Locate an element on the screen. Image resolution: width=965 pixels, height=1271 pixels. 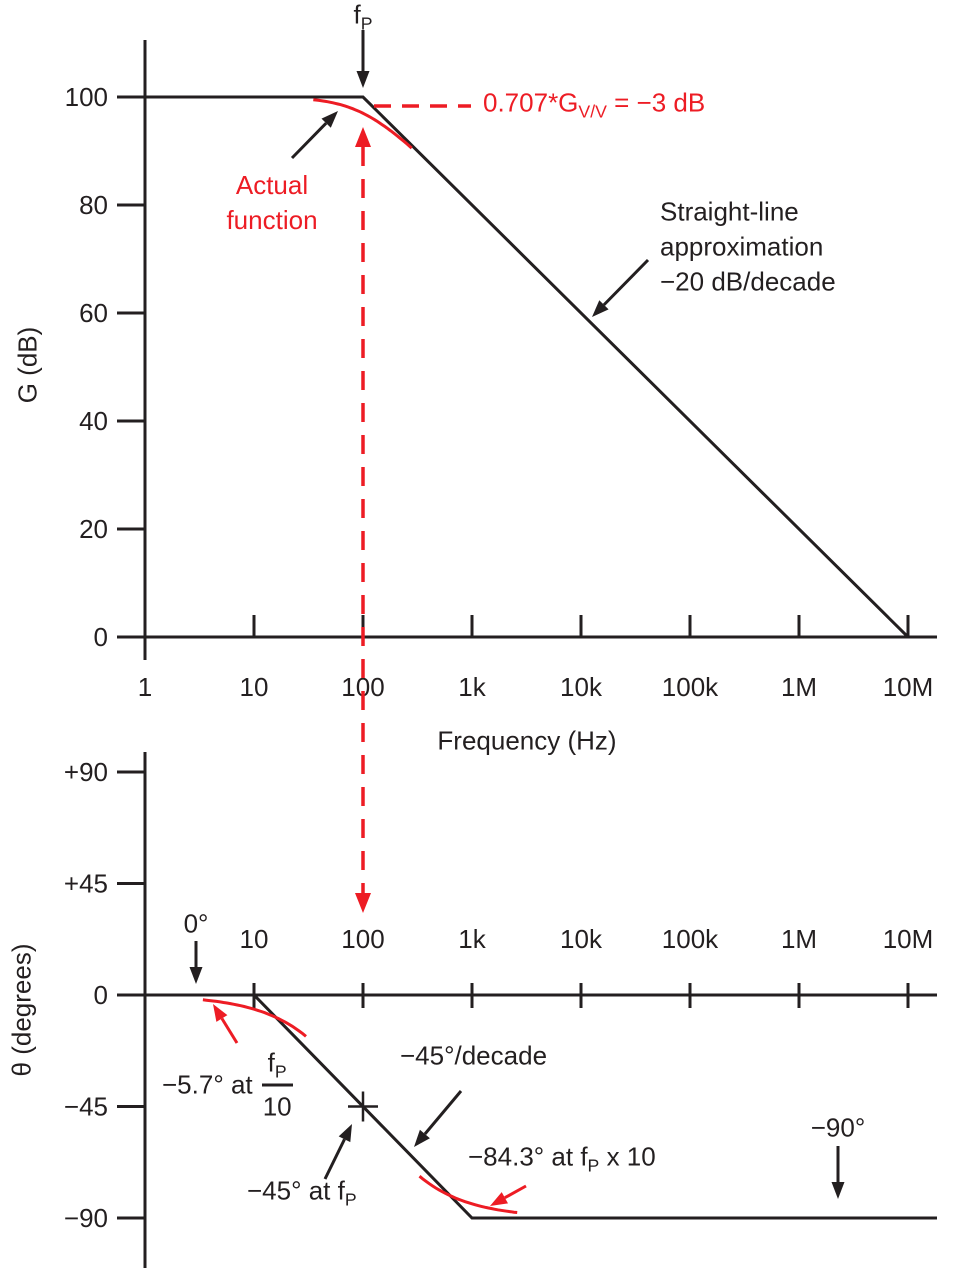
phase-x-tick-label-10: 10 is located at coordinates (254, 939).